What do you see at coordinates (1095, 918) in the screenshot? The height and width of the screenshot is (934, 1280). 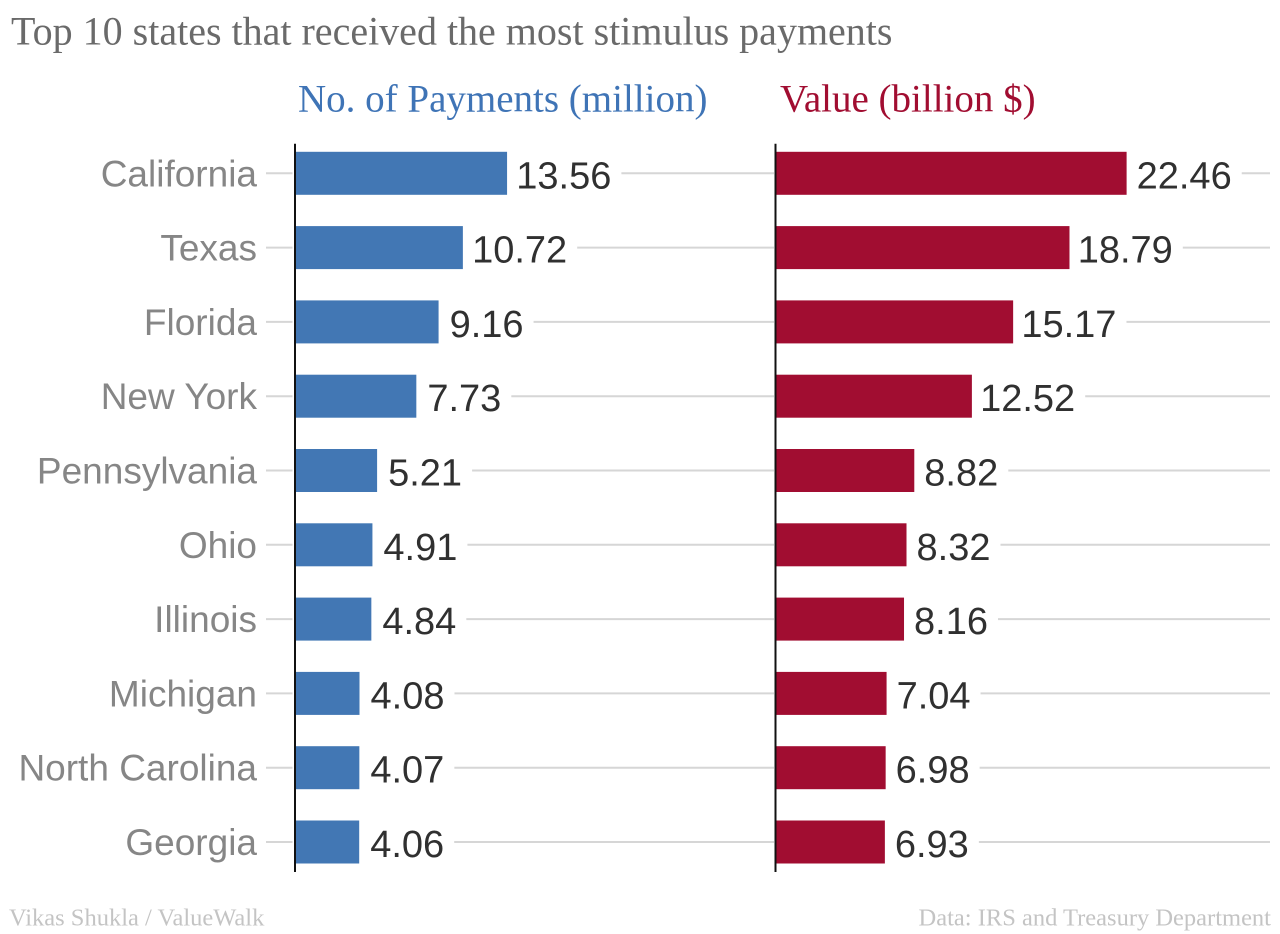 I see `svg-text:Data: IRS and Treasury Departm: Data: IRS and Treasury Department` at bounding box center [1095, 918].